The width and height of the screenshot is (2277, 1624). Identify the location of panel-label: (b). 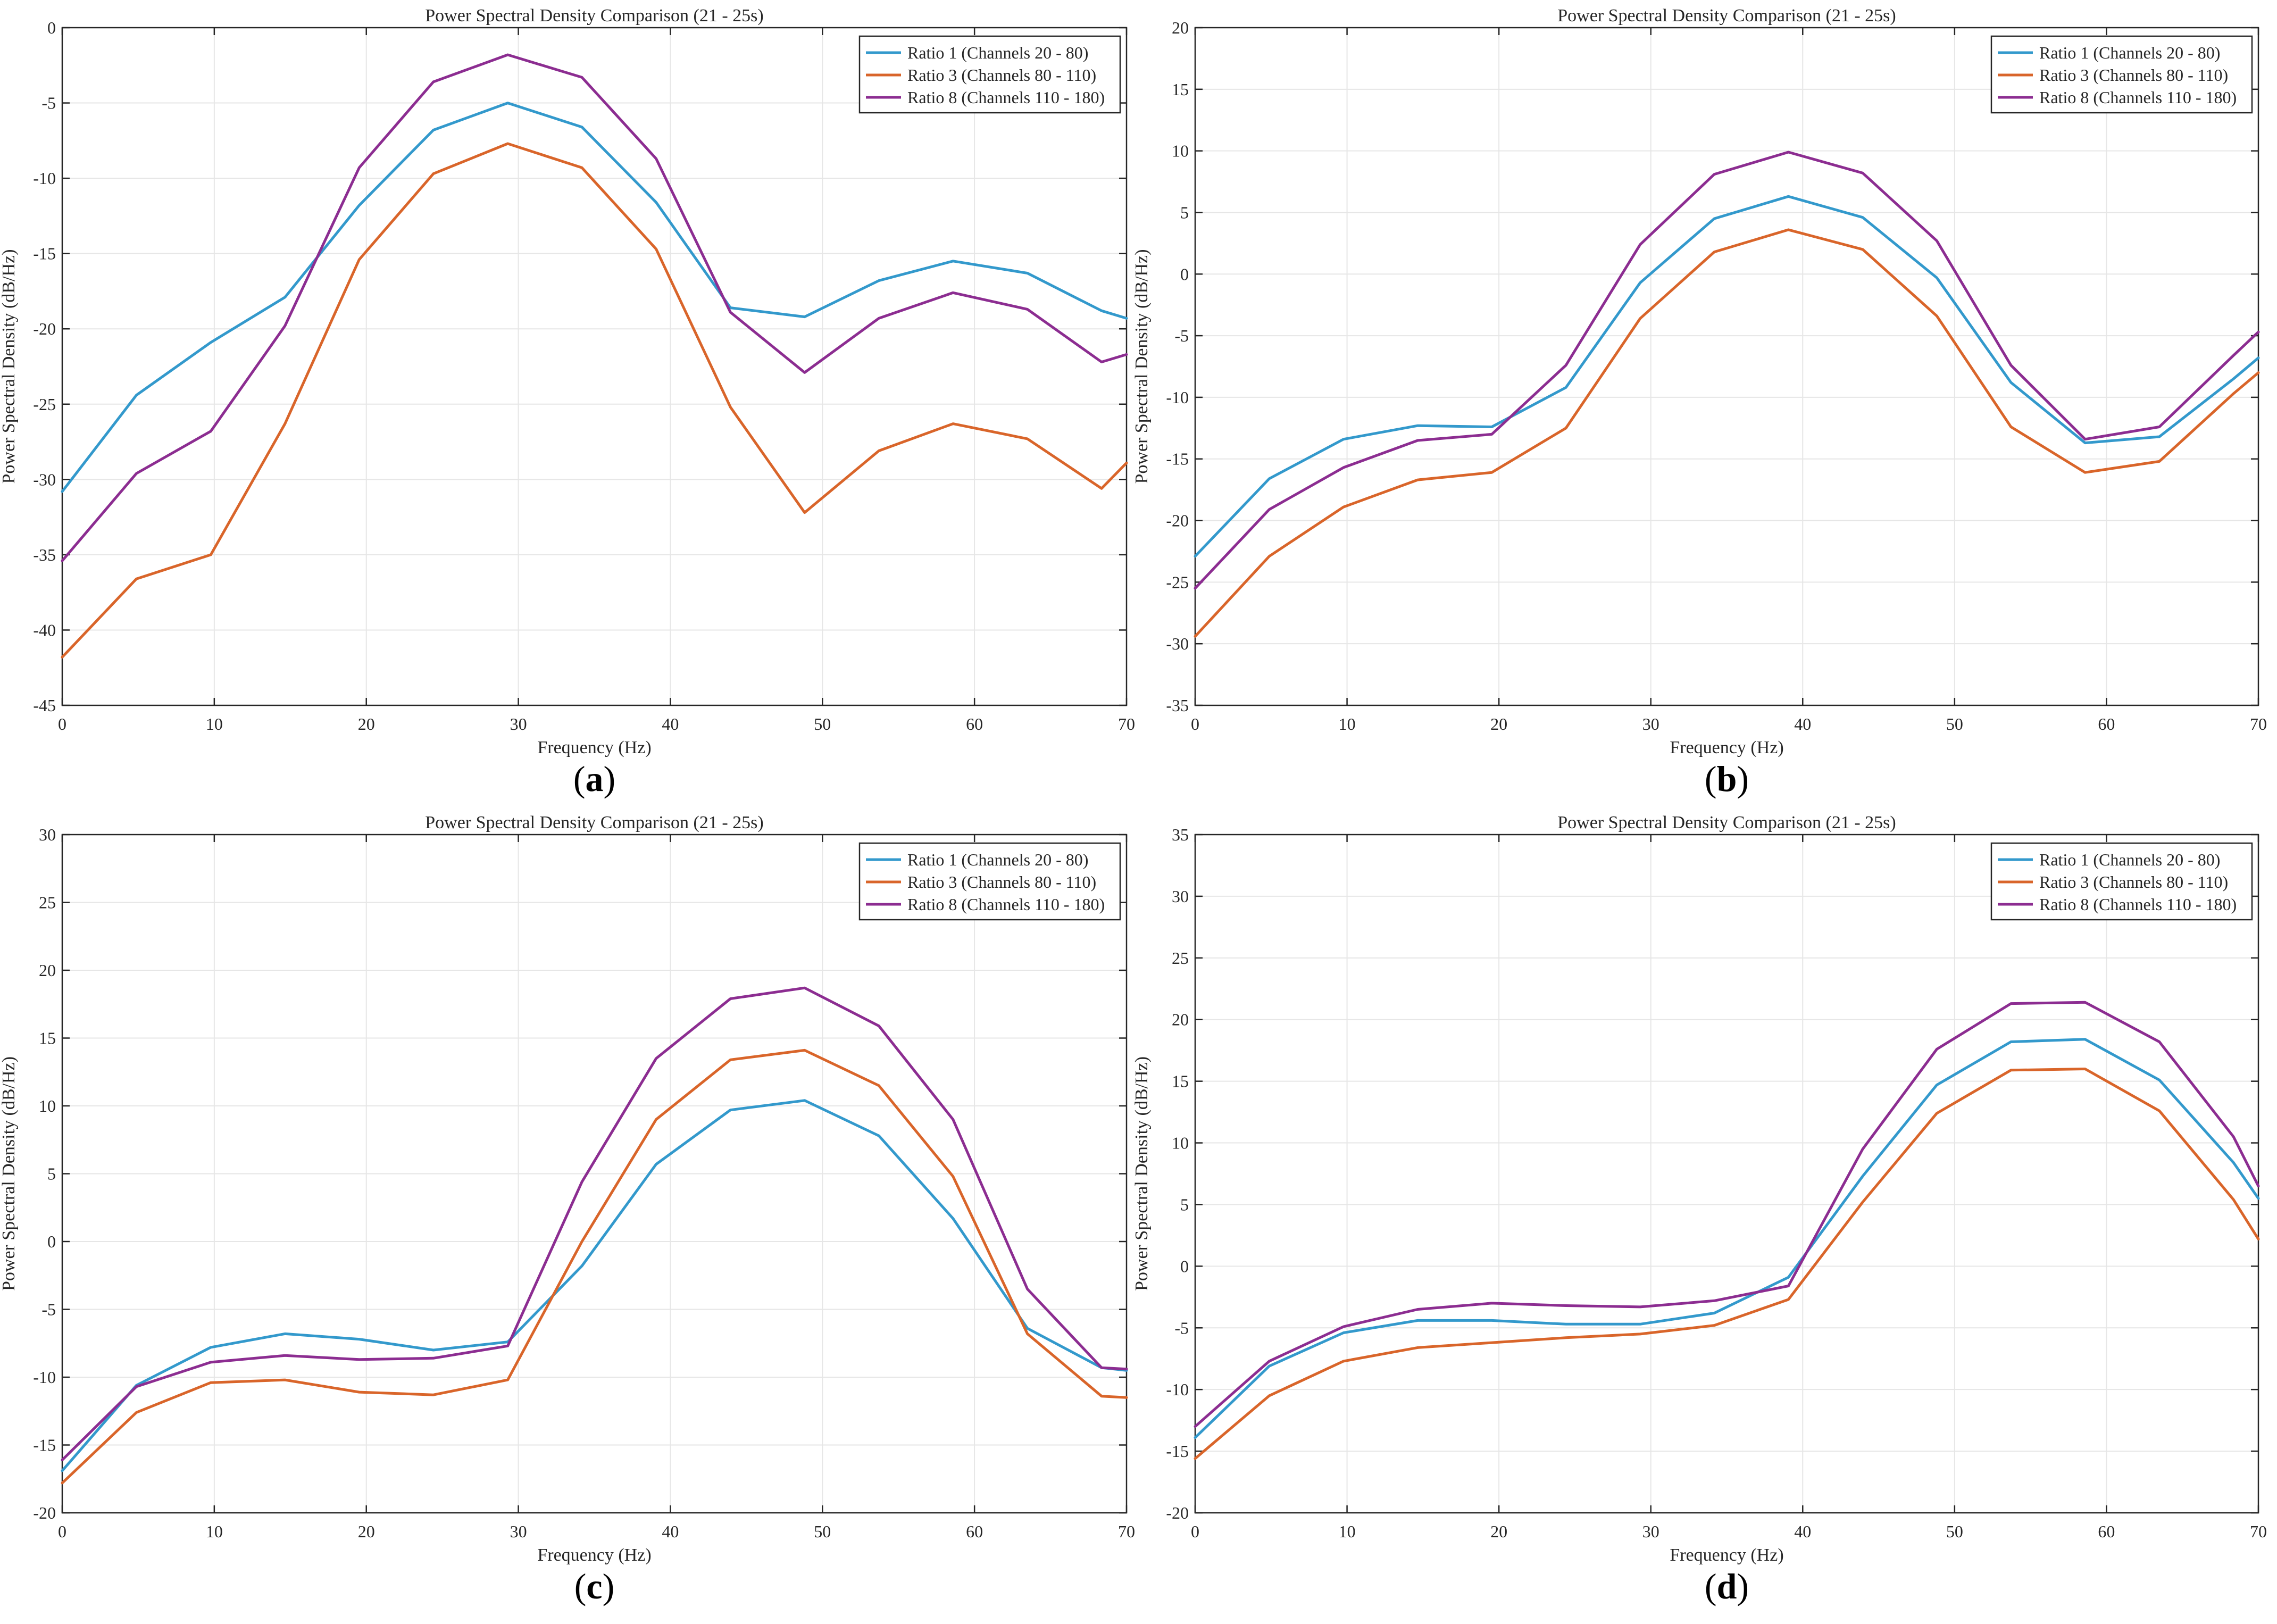
(1727, 779).